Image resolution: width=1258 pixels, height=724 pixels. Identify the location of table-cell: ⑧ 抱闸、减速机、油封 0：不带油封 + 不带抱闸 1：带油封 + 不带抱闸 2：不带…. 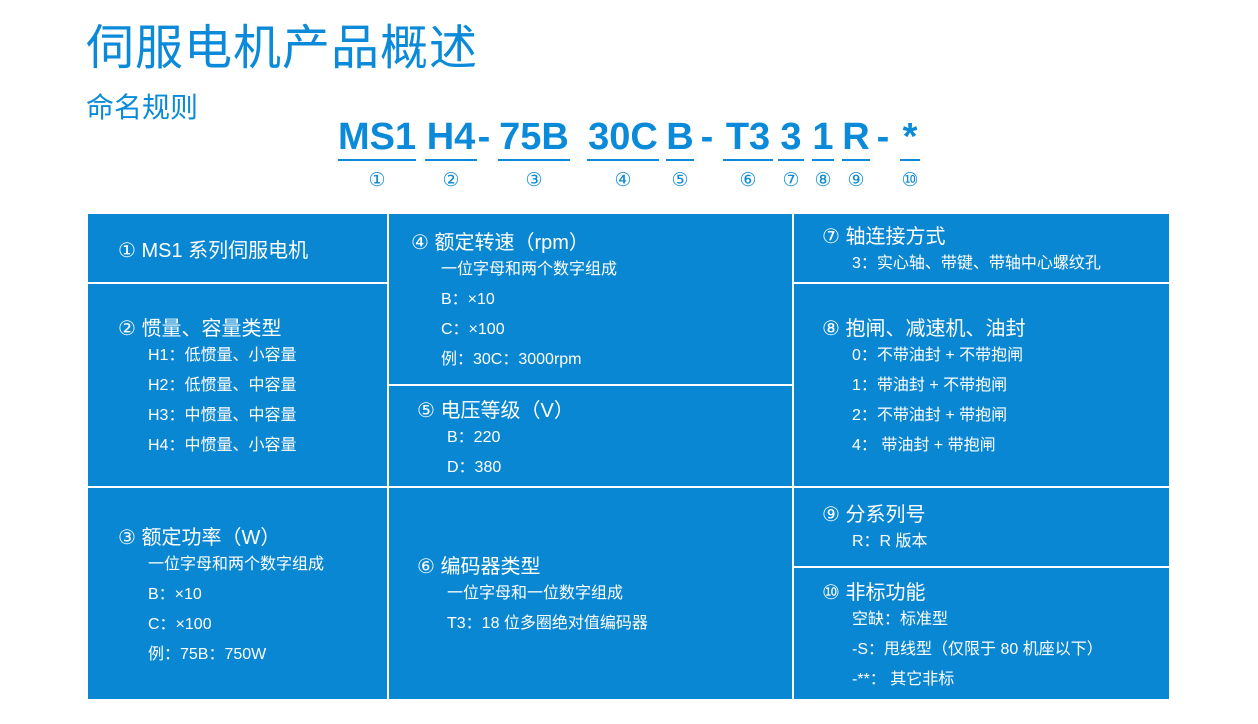
(981, 385).